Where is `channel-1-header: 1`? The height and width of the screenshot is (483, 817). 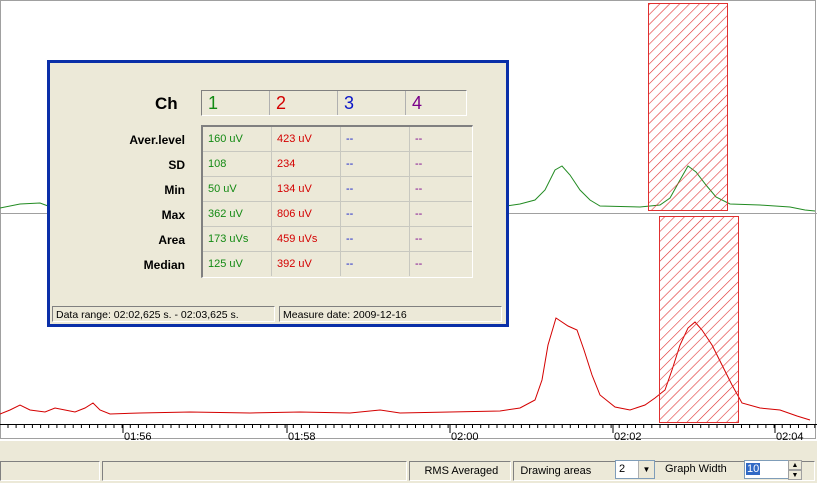
channel-1-header: 1 is located at coordinates (236, 103).